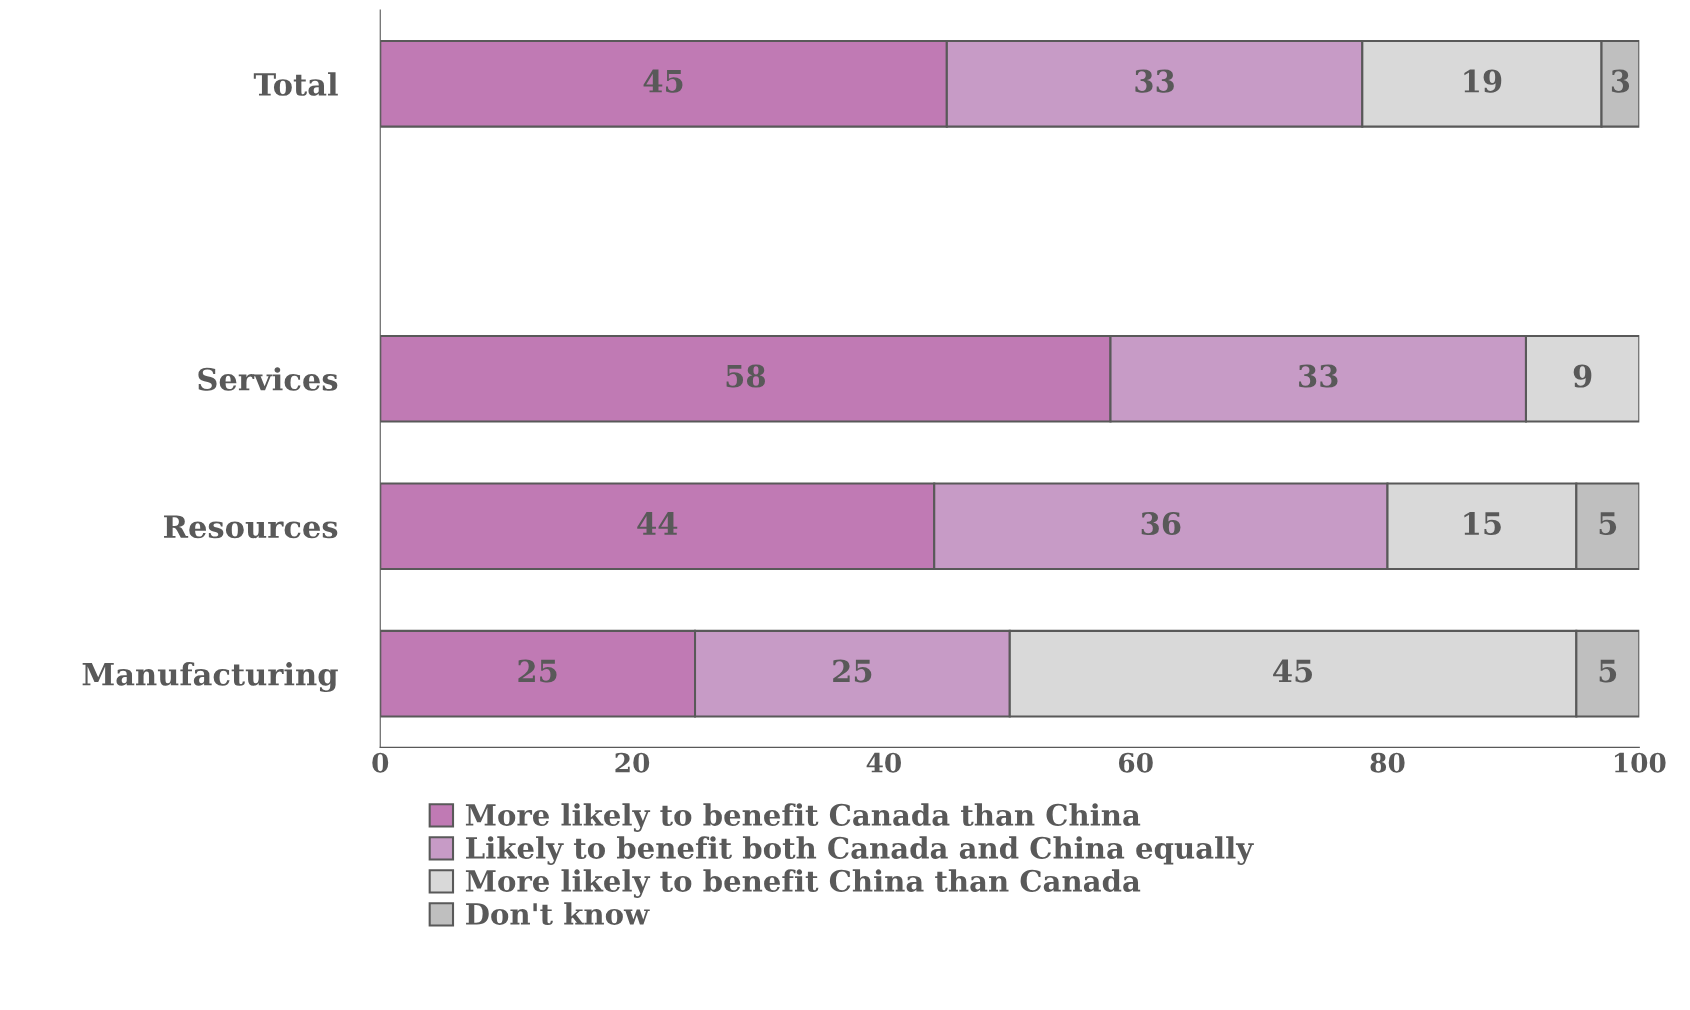 Image resolution: width=1690 pixels, height=1010 pixels. I want to click on x-tick-label: 20, so click(632, 762).